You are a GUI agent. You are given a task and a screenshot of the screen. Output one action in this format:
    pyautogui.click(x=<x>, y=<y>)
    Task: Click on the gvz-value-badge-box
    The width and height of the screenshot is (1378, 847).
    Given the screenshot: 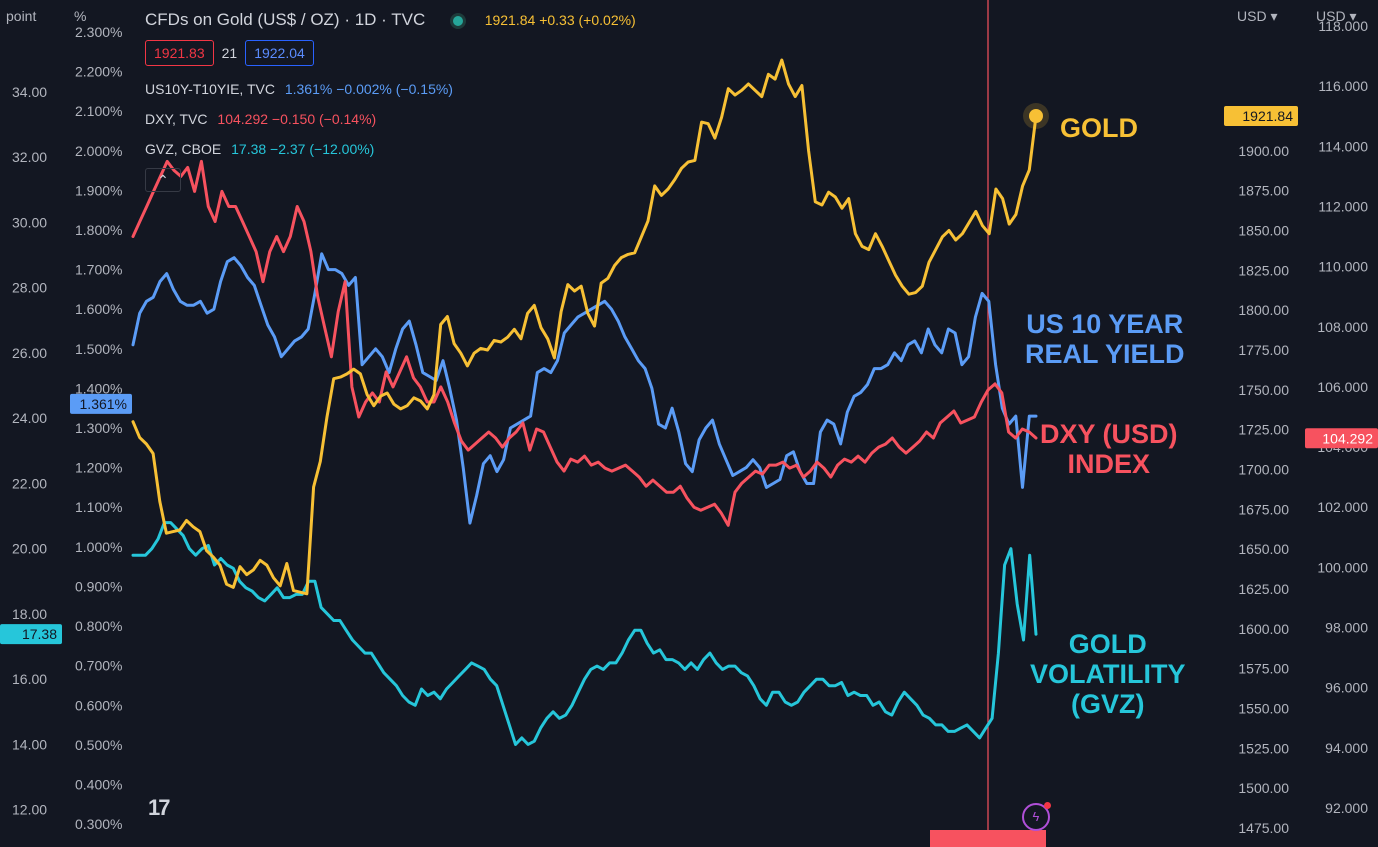 What is the action you would take?
    pyautogui.click(x=31, y=634)
    